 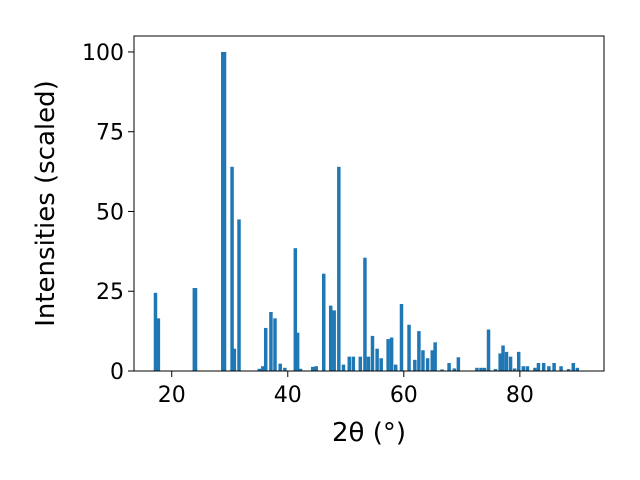 What do you see at coordinates (110, 133) in the screenshot?
I see `y-tick-label: 75` at bounding box center [110, 133].